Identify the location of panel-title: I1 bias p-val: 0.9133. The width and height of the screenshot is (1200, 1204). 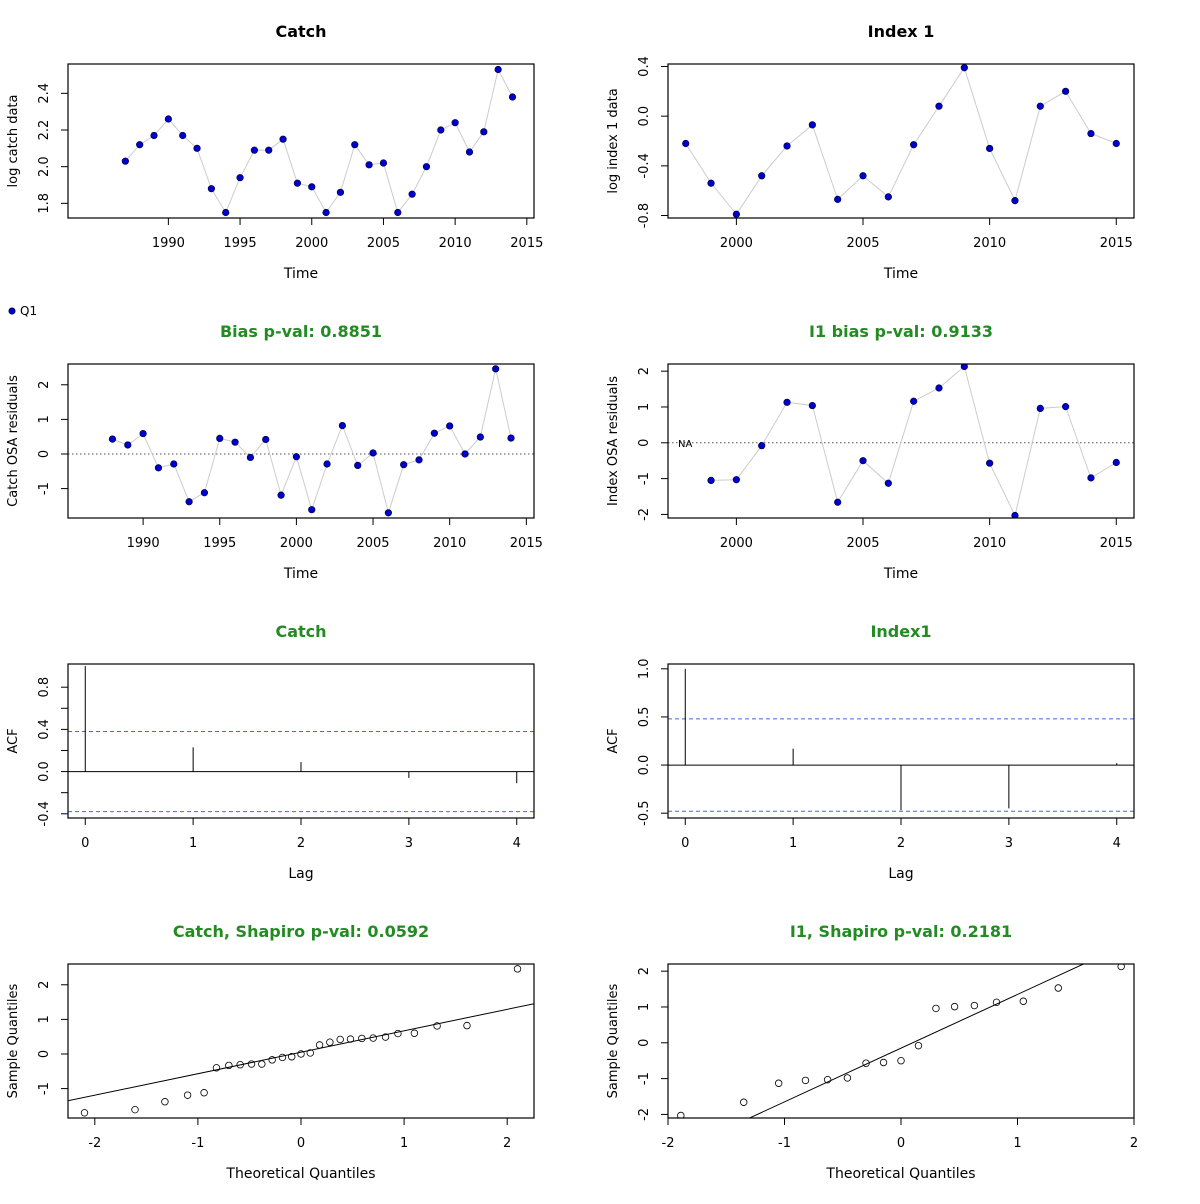
(901, 331).